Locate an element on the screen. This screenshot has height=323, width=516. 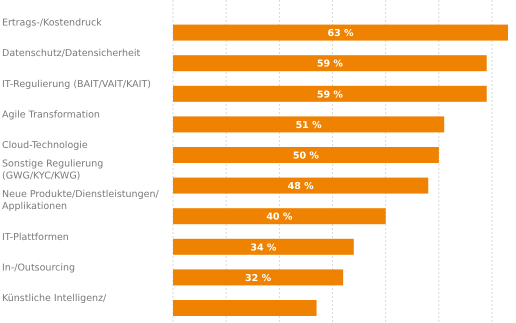
data-label: 34 % is located at coordinates (263, 248).